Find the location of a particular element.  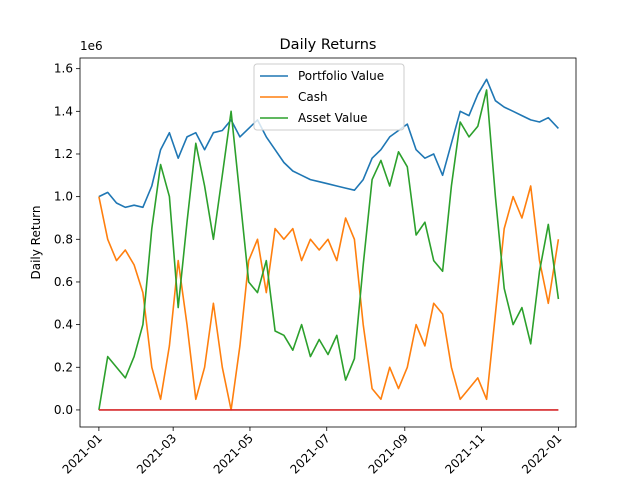

y-axis: 0.0 0.2 0.4 0.6 0.8 1.0 1.2 1.4 1.6 is located at coordinates (67, 239).